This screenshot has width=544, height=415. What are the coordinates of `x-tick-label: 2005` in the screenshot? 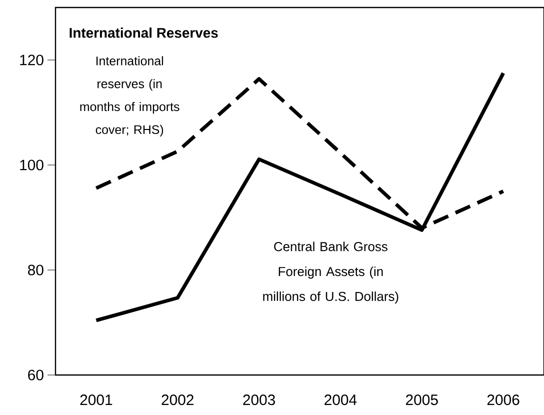 It's located at (422, 400).